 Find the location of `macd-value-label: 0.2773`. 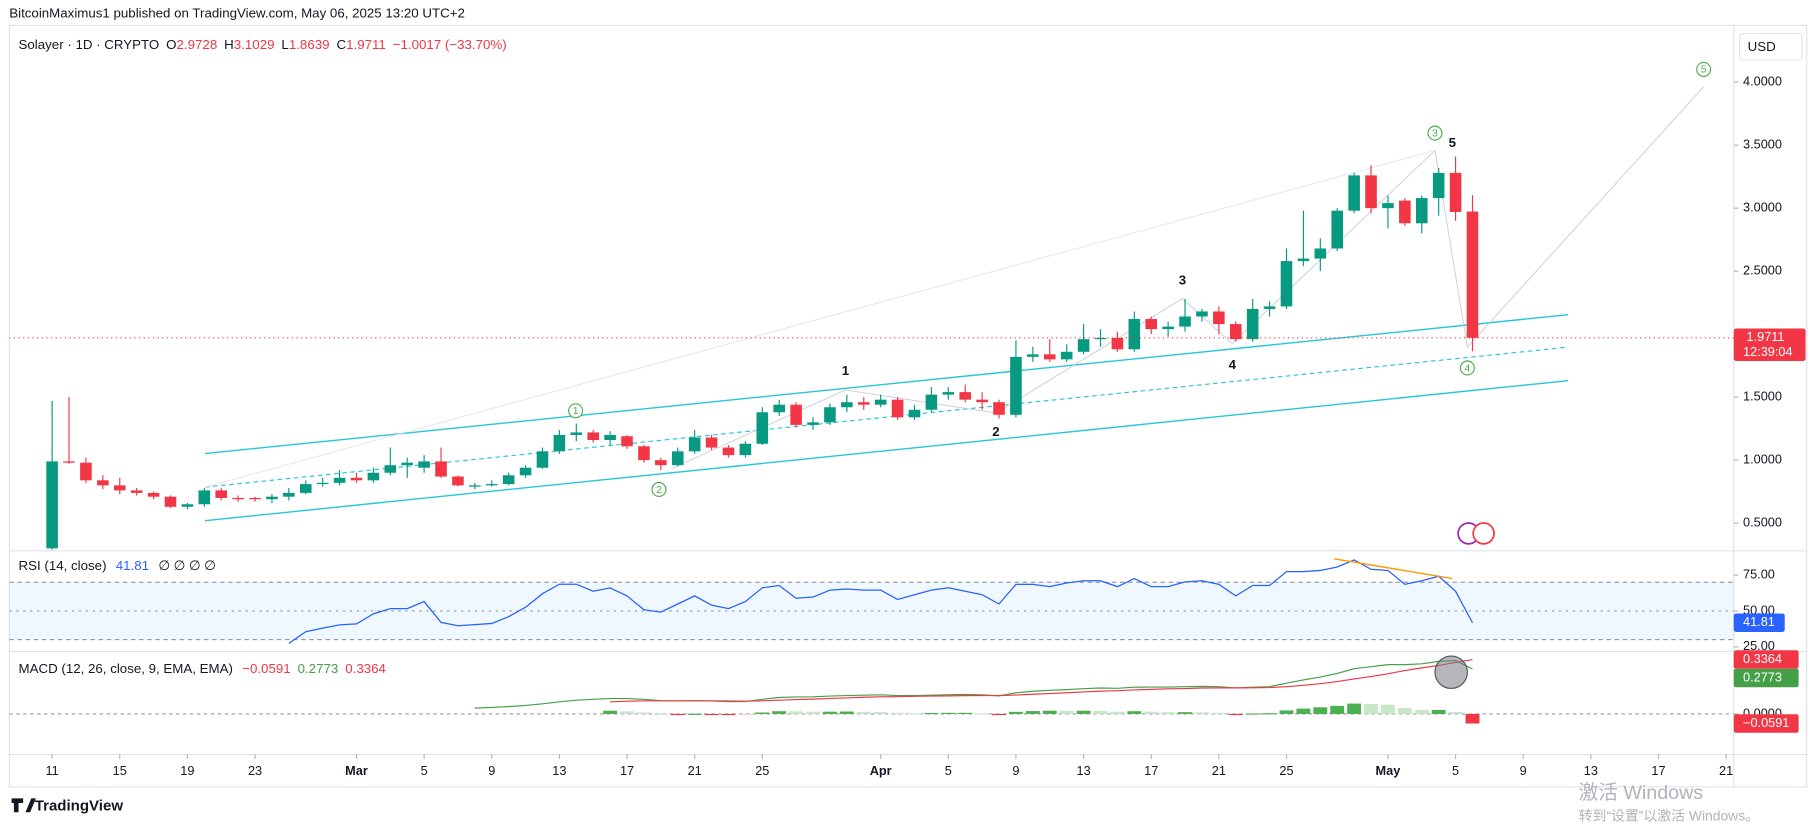

macd-value-label: 0.2773 is located at coordinates (1762, 676).